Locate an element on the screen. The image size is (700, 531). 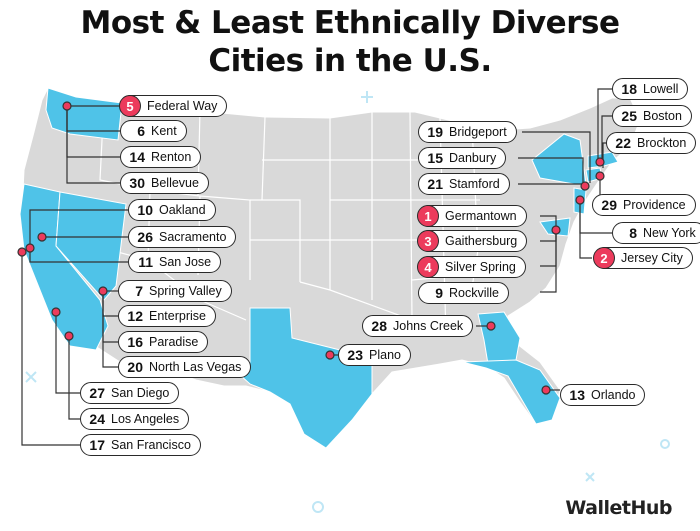
city-name: Sacramento is located at coordinates (193, 237).